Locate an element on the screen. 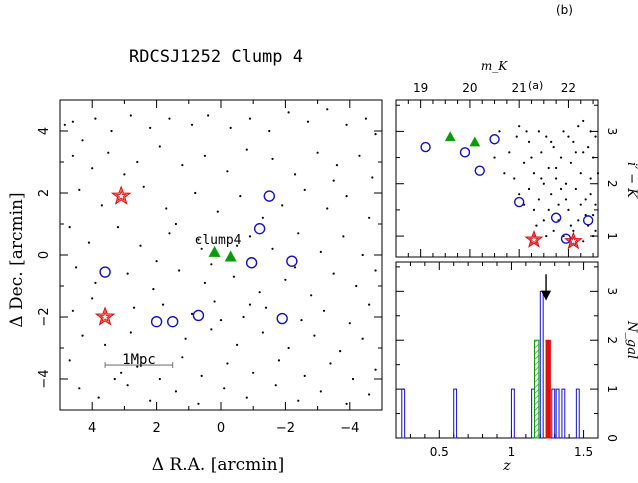  sub-label-a: (a) is located at coordinates (535, 85).